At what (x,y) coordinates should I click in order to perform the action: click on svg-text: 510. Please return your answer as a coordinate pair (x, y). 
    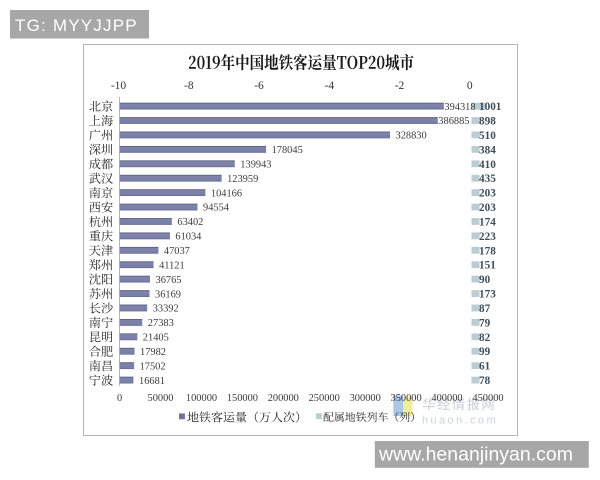
    Looking at the image, I should click on (487, 136).